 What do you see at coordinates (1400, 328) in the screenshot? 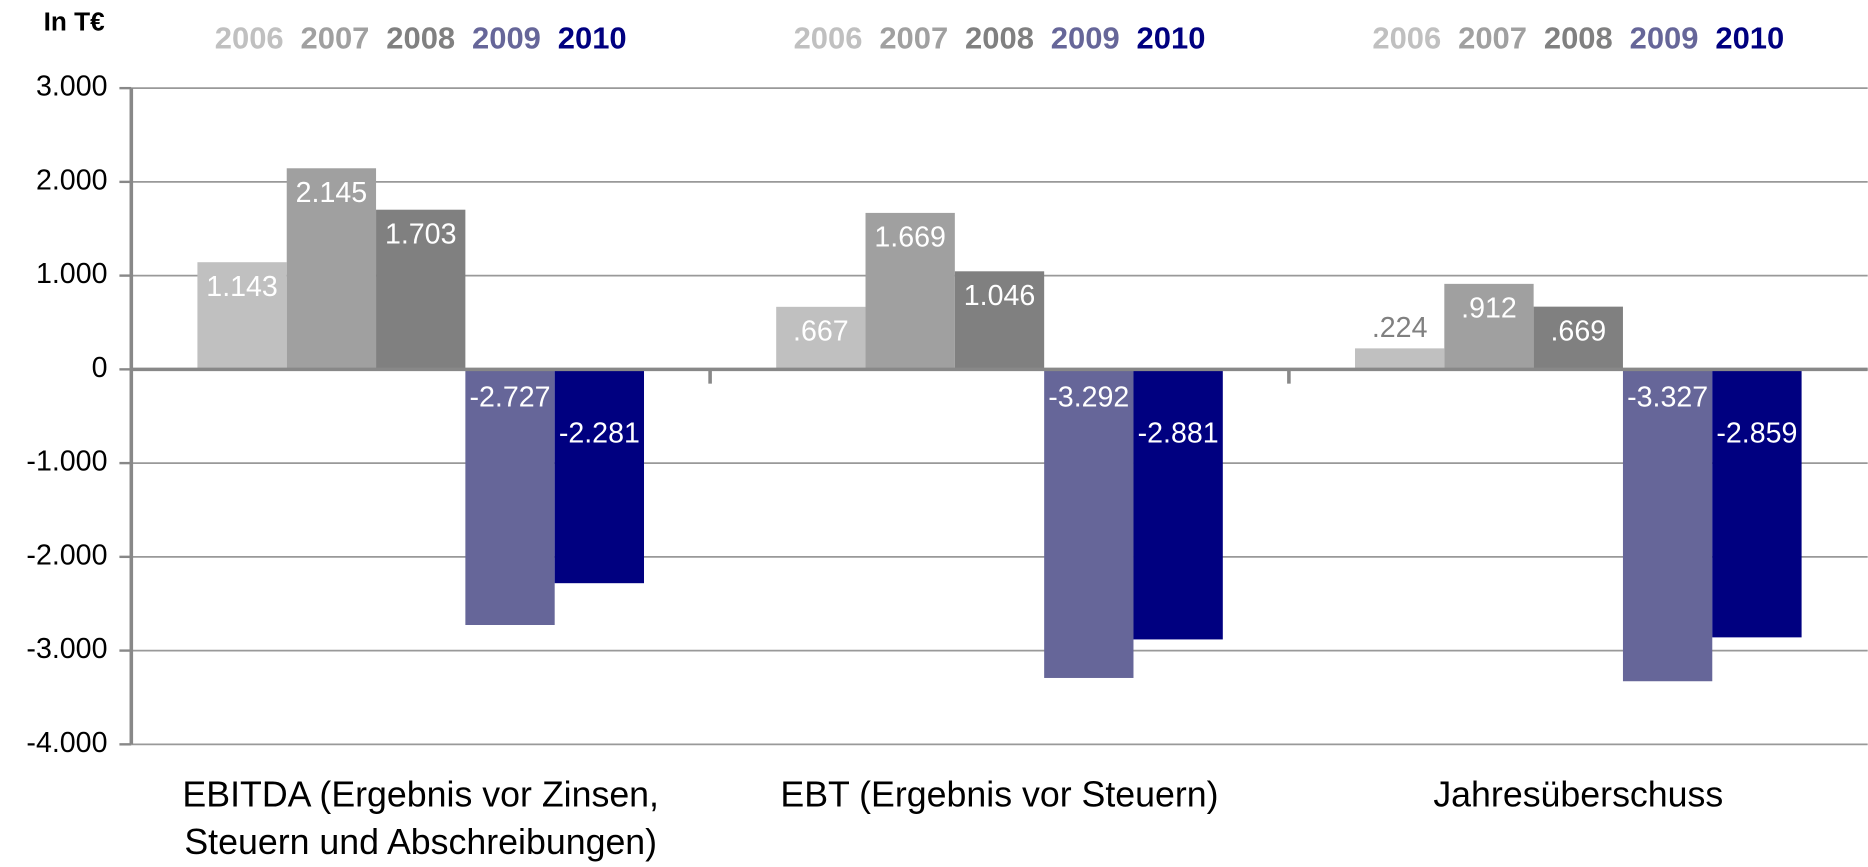
I see `data-label: .224` at bounding box center [1400, 328].